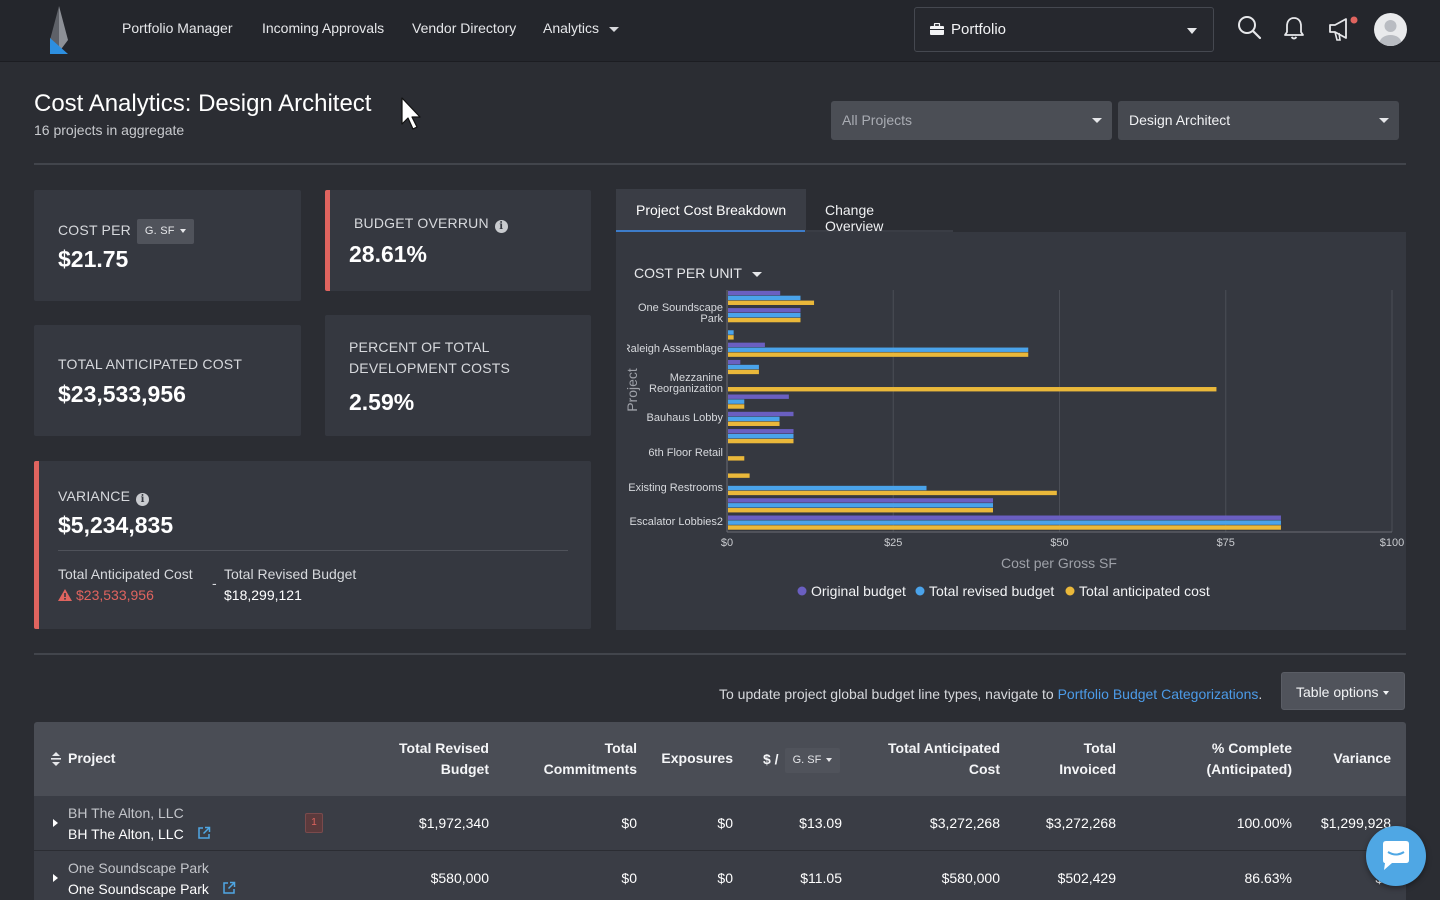 The height and width of the screenshot is (900, 1440). Describe the element at coordinates (1250, 28) in the screenshot. I see `search-icon` at that location.